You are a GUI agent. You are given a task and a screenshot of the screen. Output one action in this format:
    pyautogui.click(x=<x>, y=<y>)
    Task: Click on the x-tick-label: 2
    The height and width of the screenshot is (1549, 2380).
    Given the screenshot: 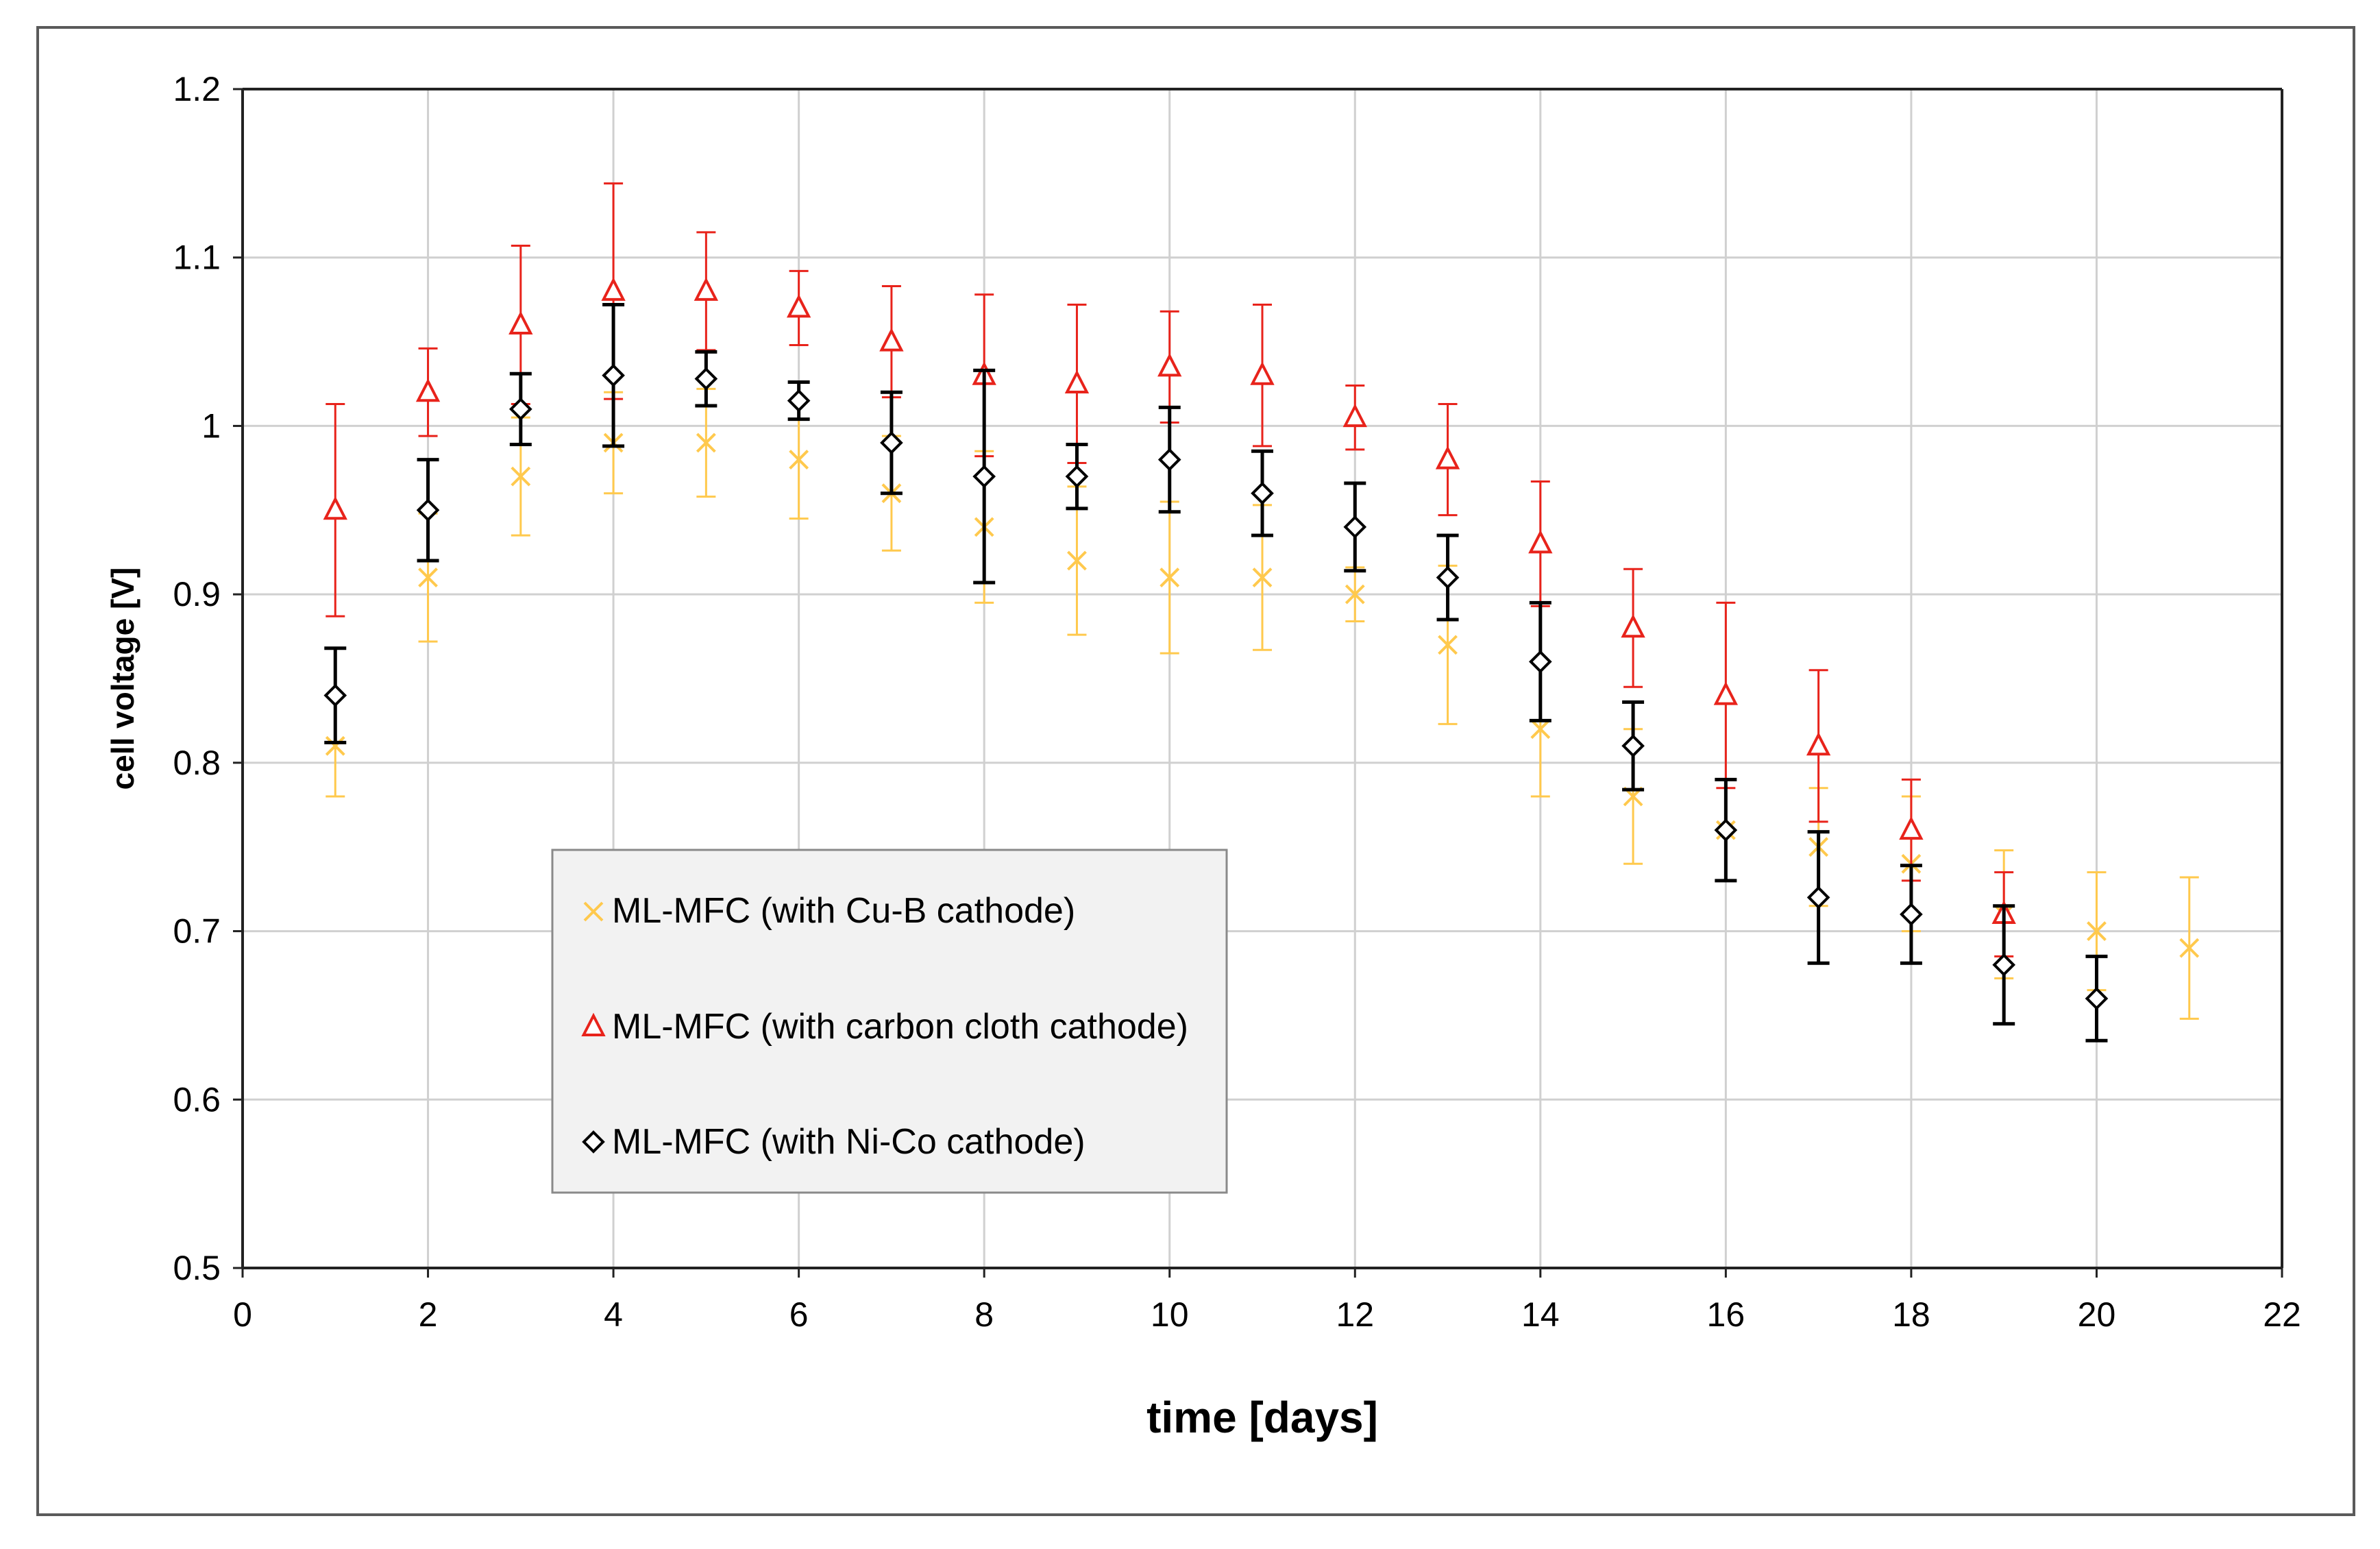 What is the action you would take?
    pyautogui.click(x=428, y=1314)
    